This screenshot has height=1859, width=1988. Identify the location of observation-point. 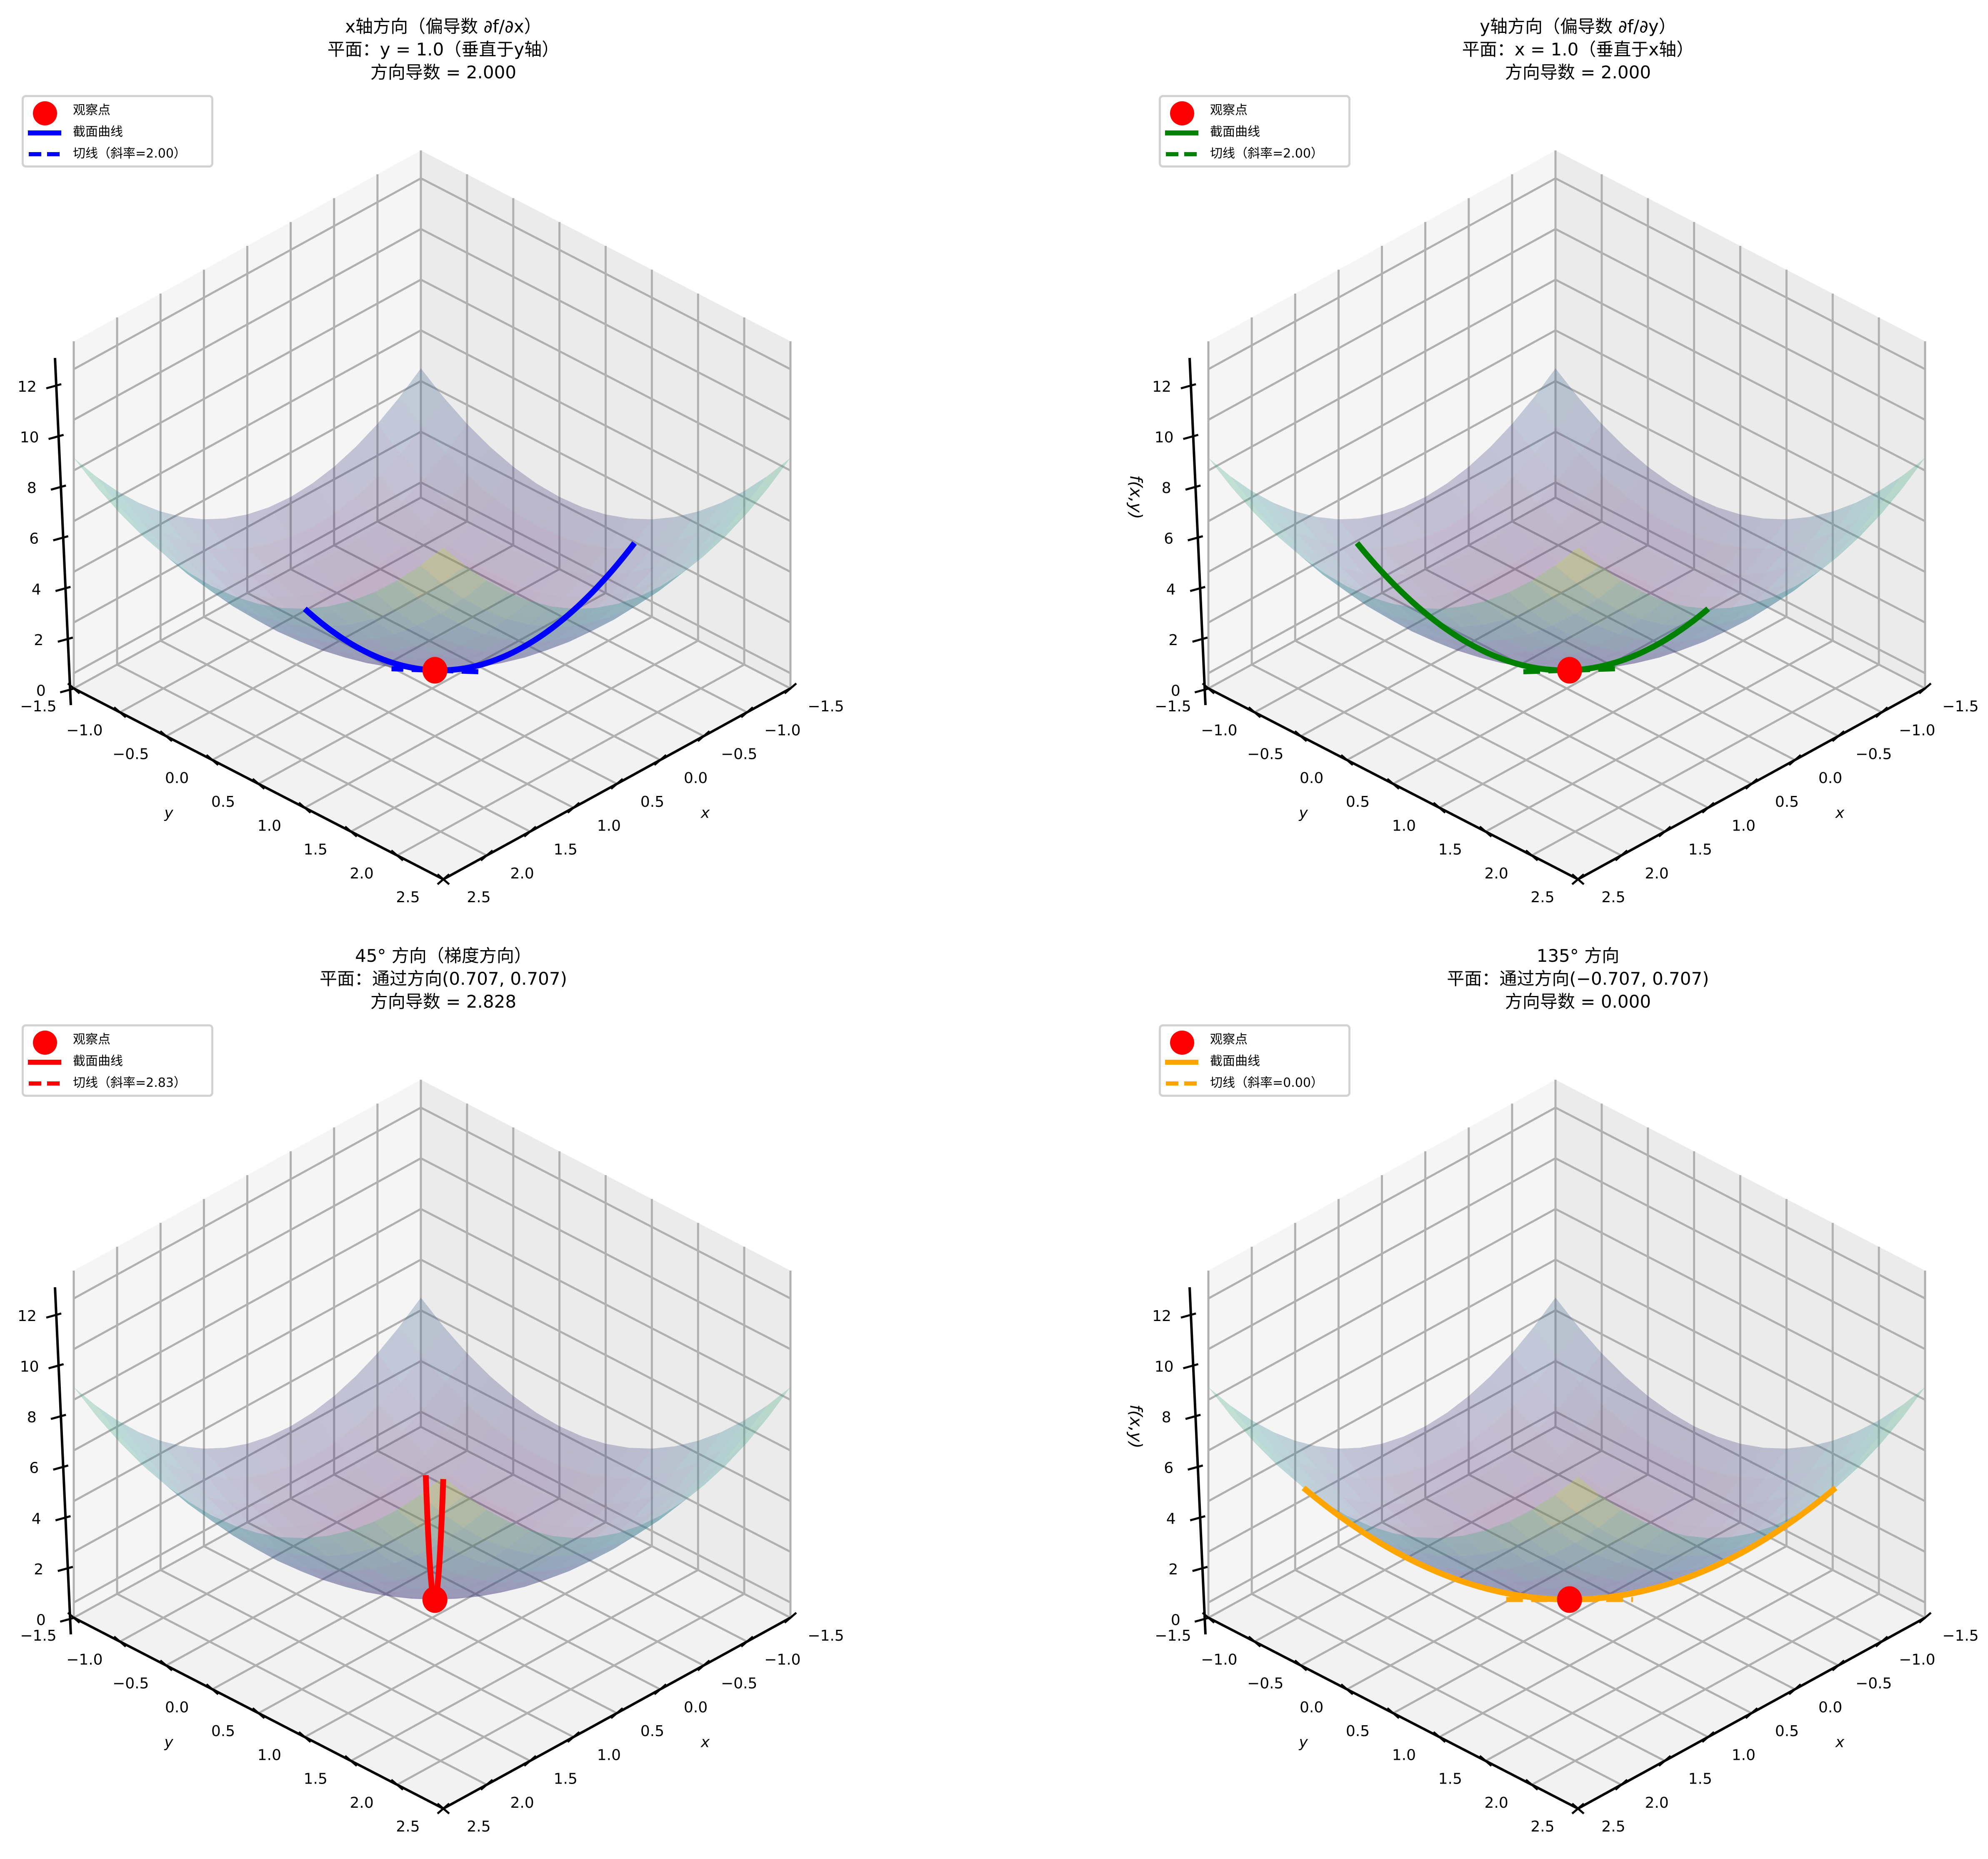
(435, 1599).